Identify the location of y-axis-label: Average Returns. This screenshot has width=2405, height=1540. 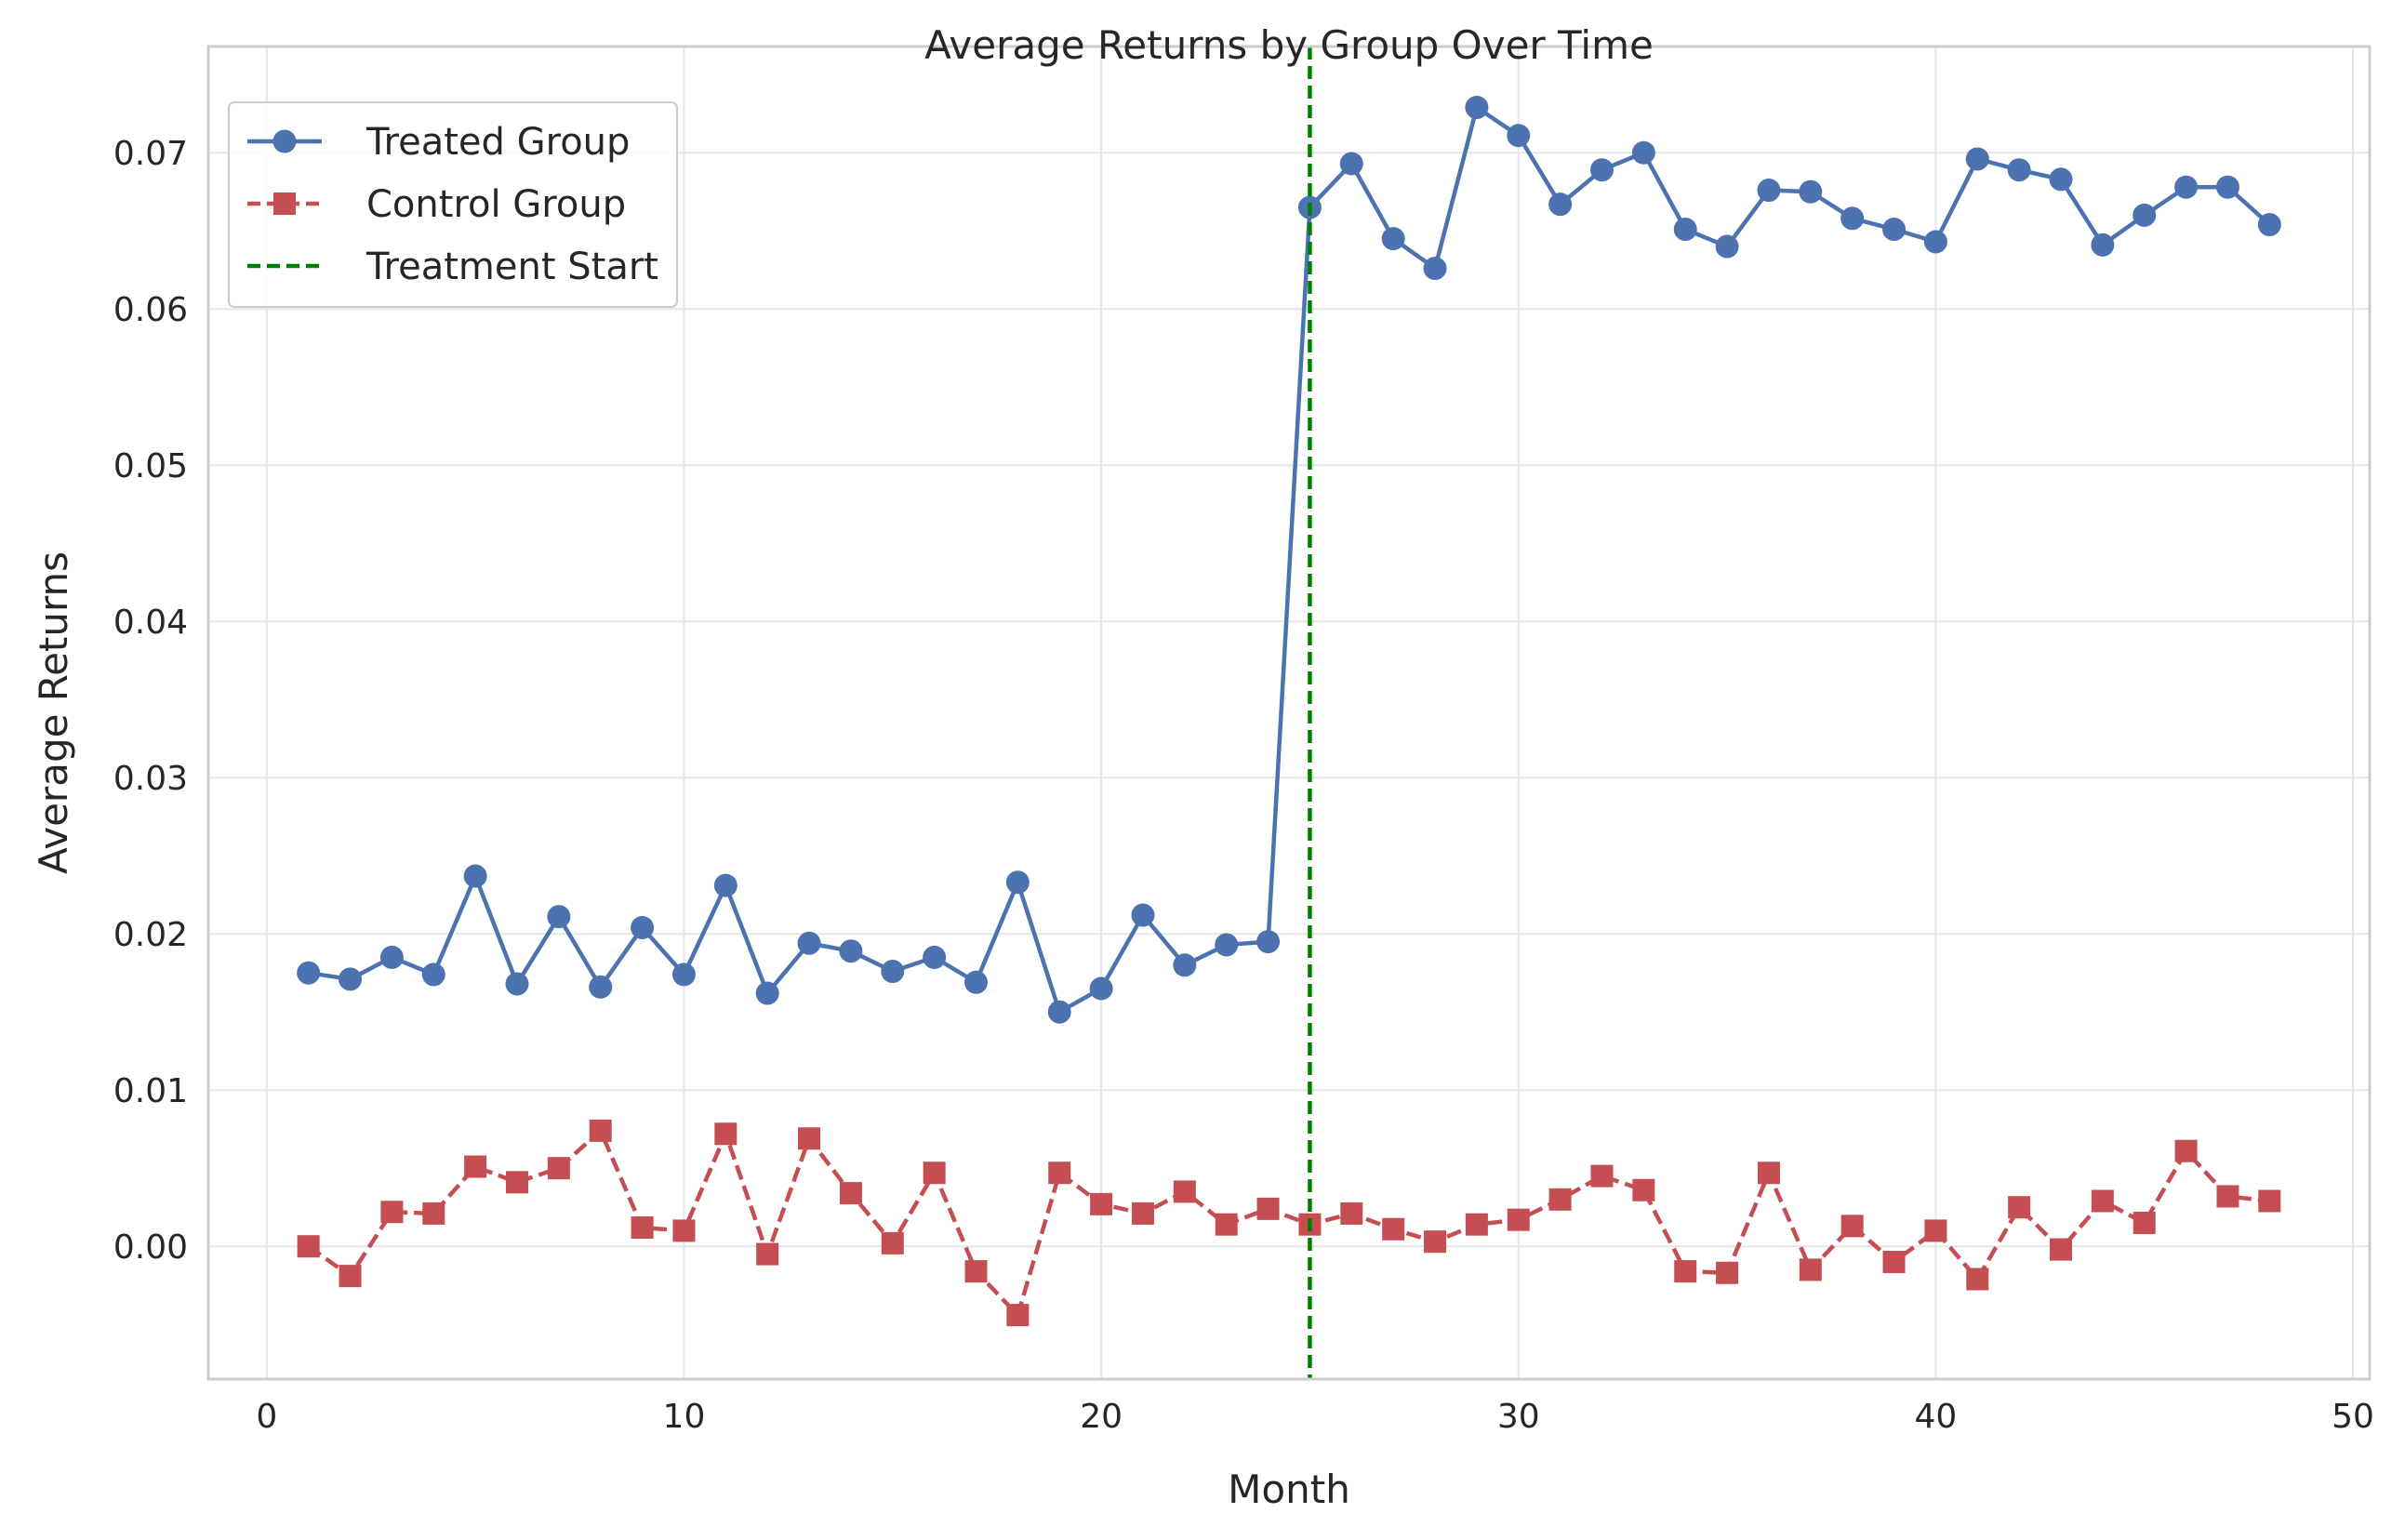
(53, 712).